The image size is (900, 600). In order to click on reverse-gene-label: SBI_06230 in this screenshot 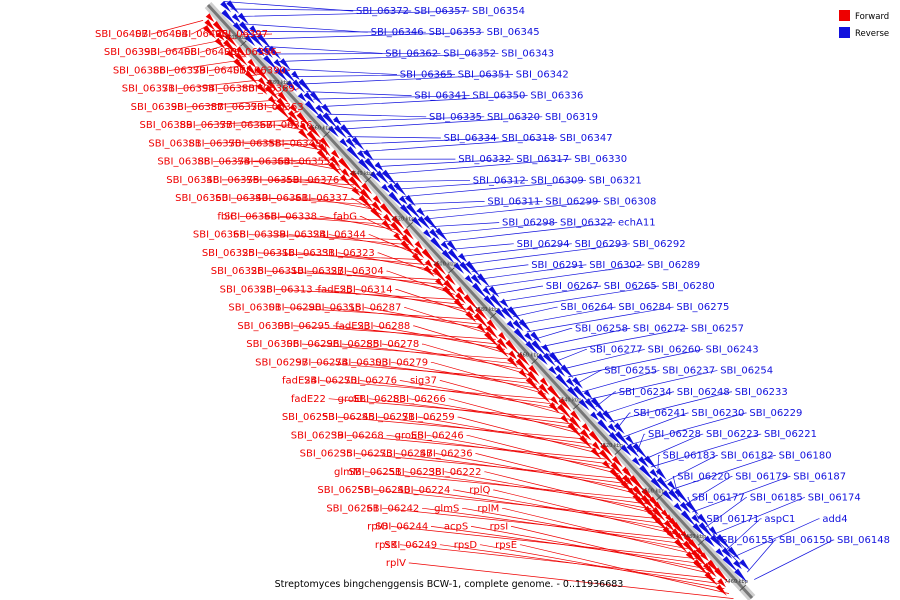, I will do `click(717, 413)`.